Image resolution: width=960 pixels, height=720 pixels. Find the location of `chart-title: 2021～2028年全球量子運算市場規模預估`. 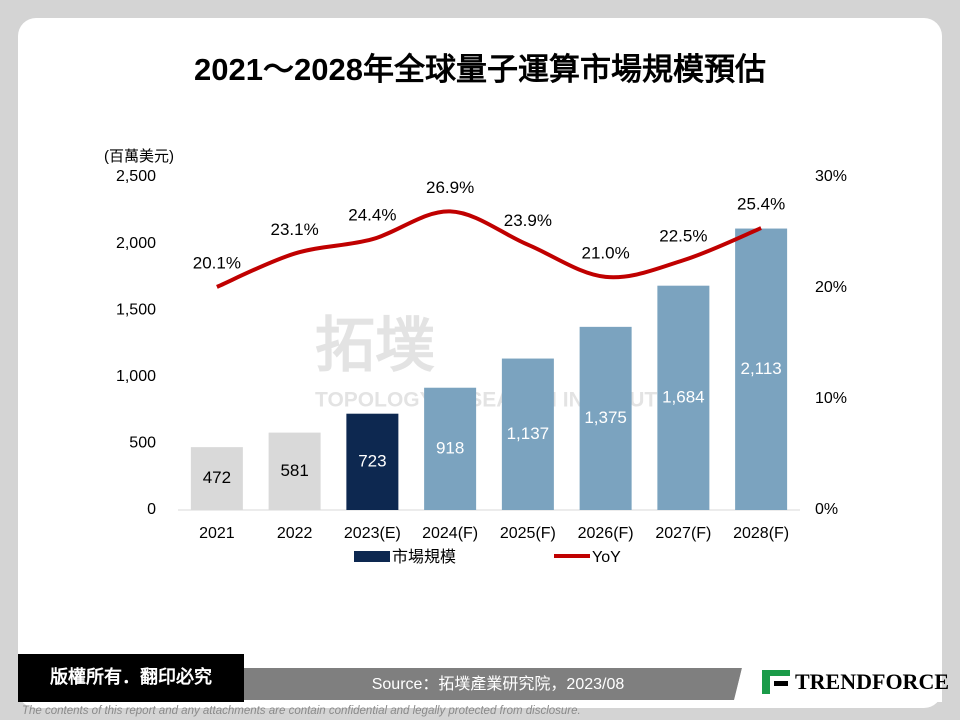

chart-title: 2021～2028年全球量子運算市場規模預估 is located at coordinates (480, 69).